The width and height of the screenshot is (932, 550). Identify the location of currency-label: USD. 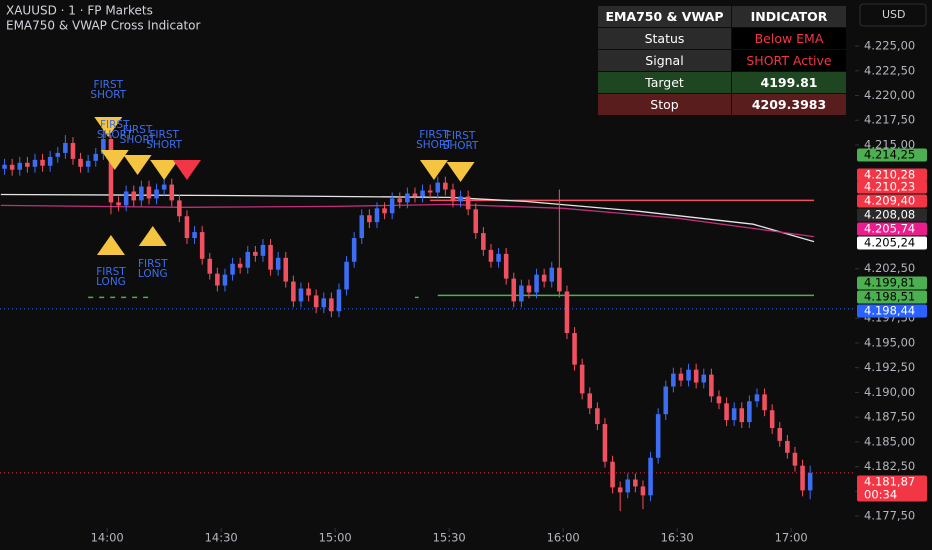
(894, 14).